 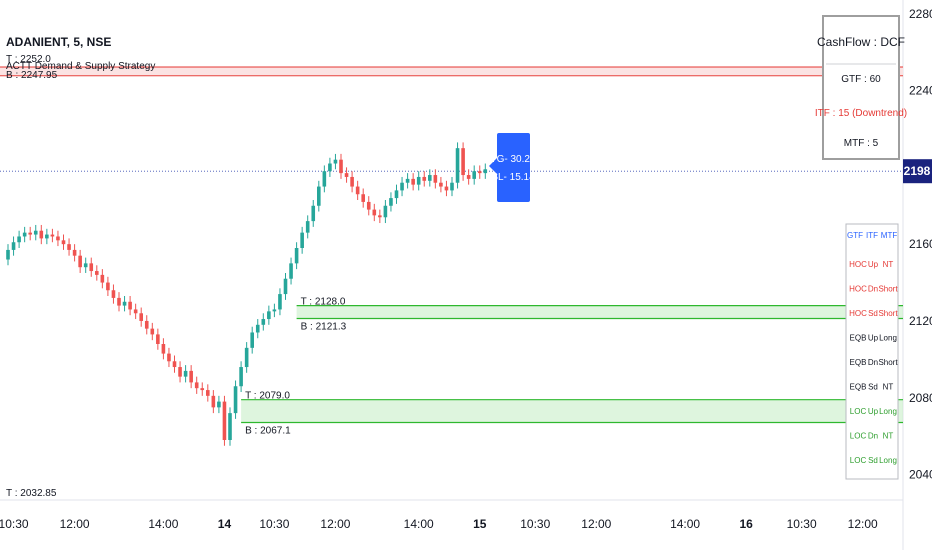 I want to click on cashflow-itf: ITF : 15 (Downtrend), so click(x=861, y=113).